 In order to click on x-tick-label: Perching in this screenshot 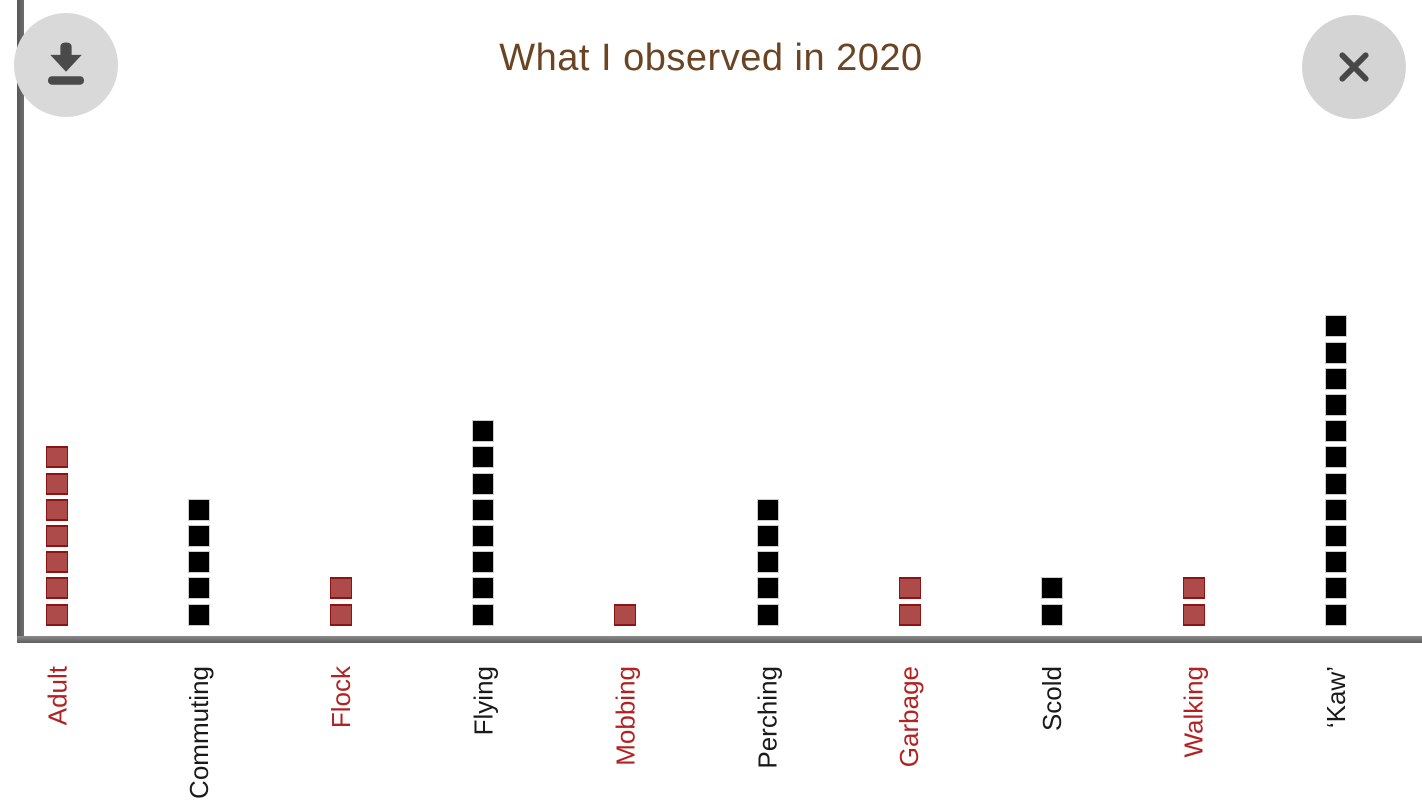, I will do `click(767, 717)`.